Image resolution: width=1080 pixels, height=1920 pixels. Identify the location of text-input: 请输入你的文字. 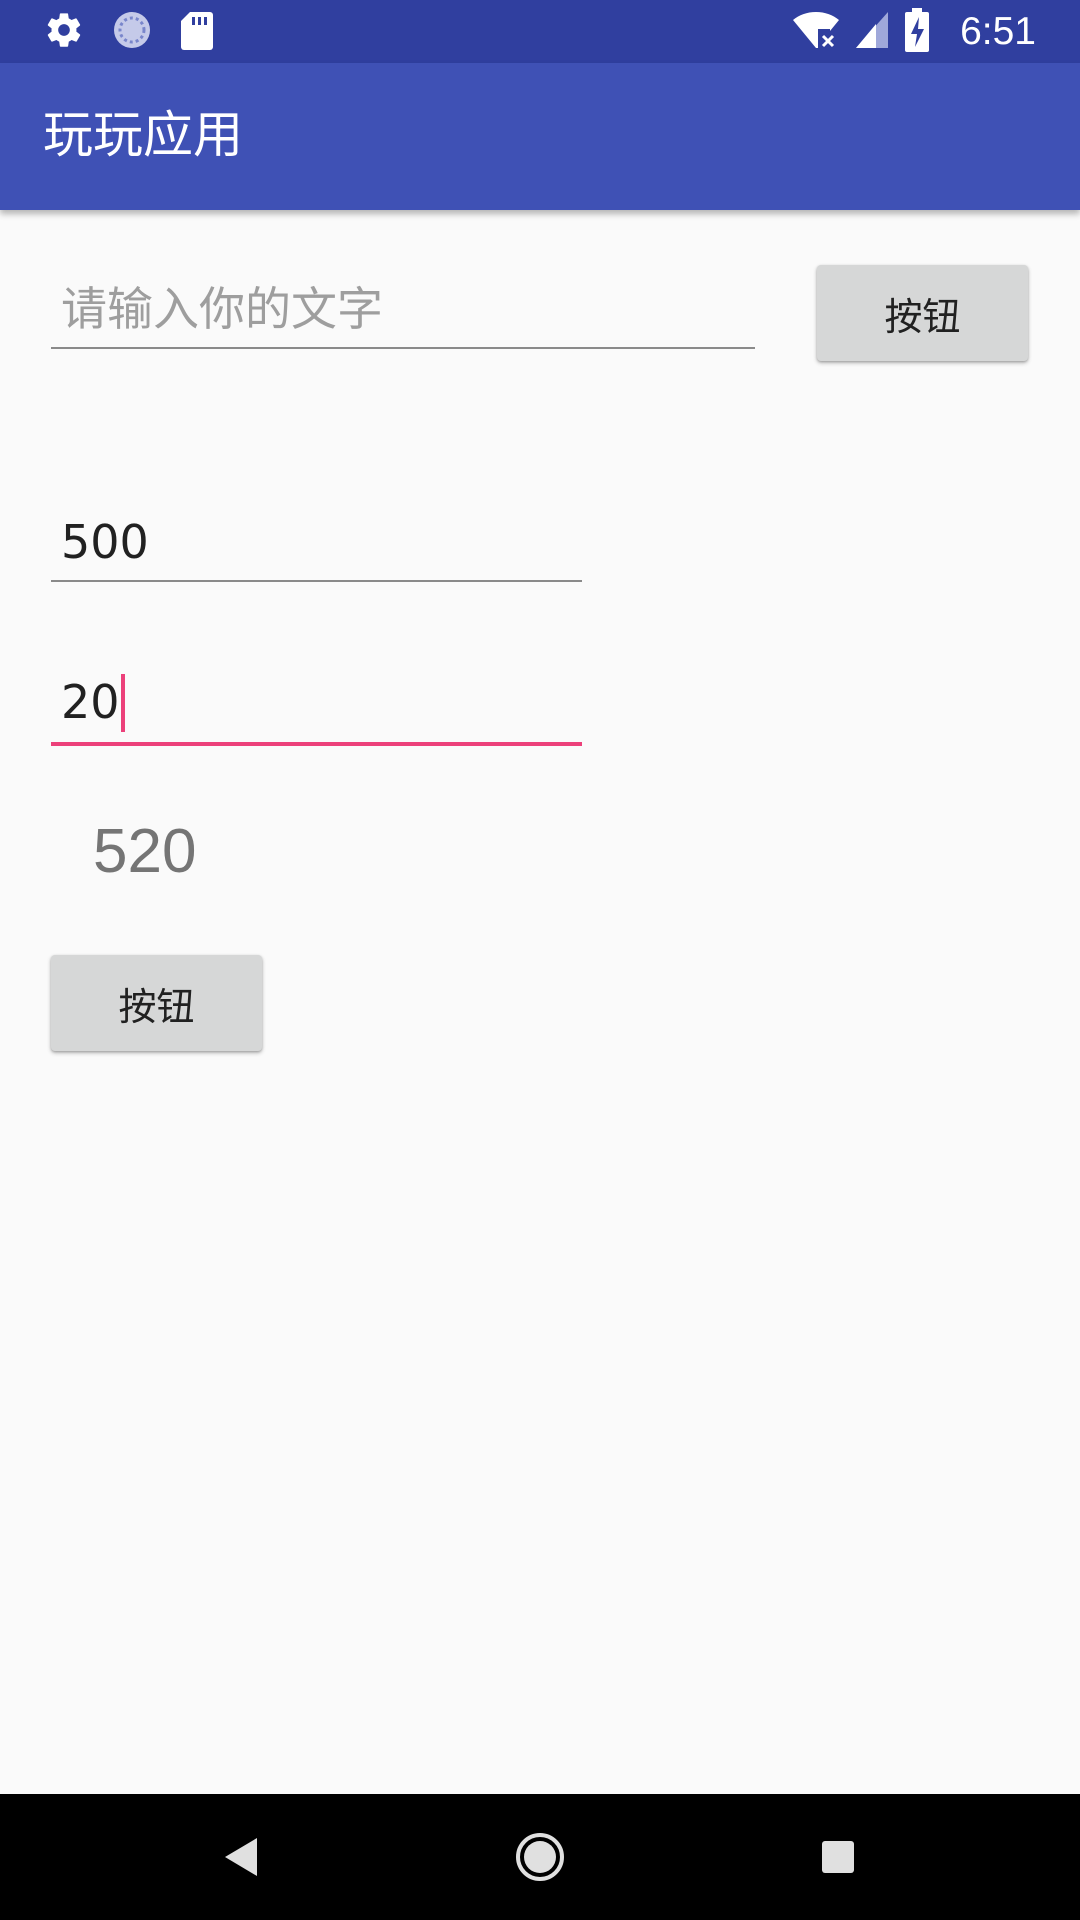
(403, 314).